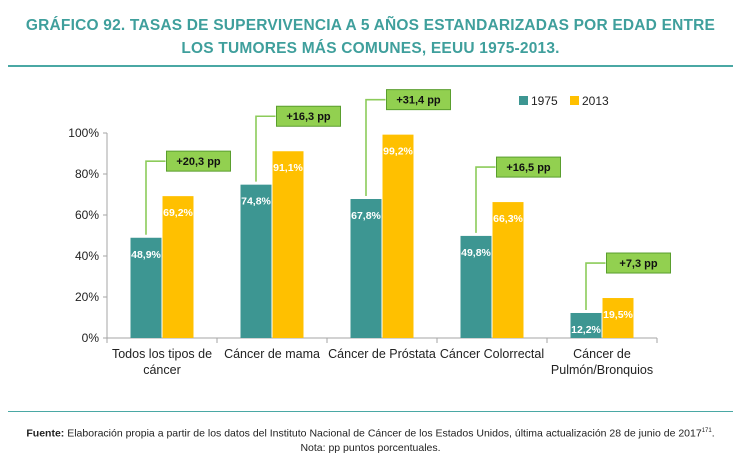 This screenshot has width=741, height=455. I want to click on legend-label-2013: 2013, so click(595, 101).